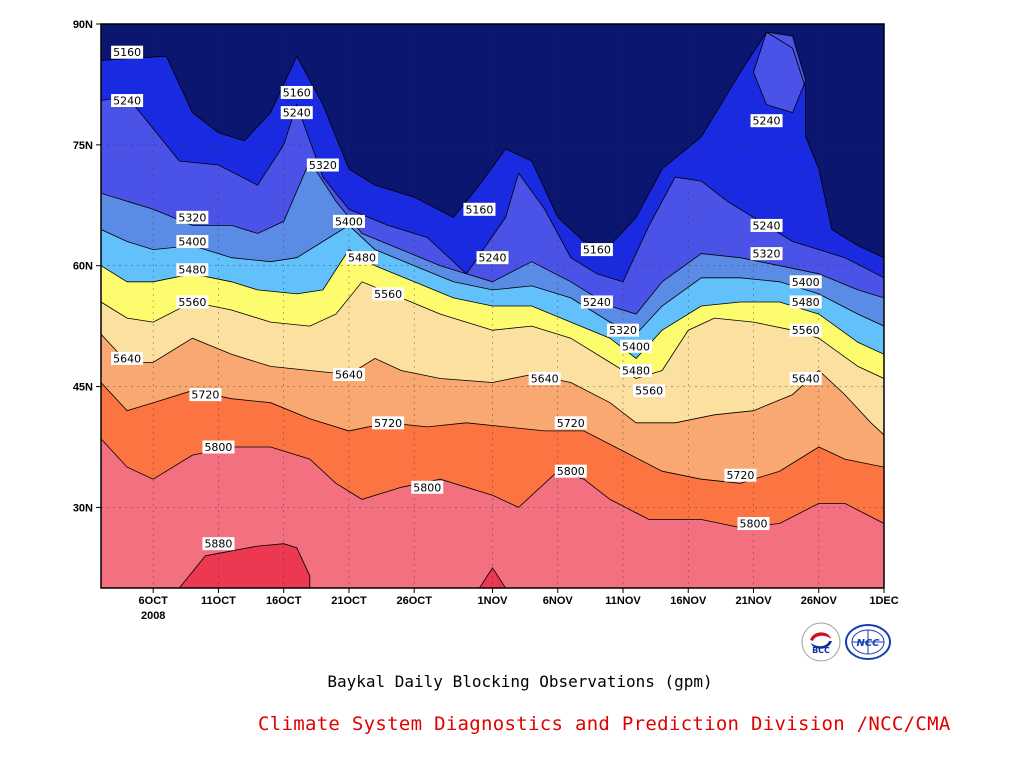 This screenshot has height=768, width=1024. I want to click on x-tick-label-21NOV: 21NOV, so click(753, 601).